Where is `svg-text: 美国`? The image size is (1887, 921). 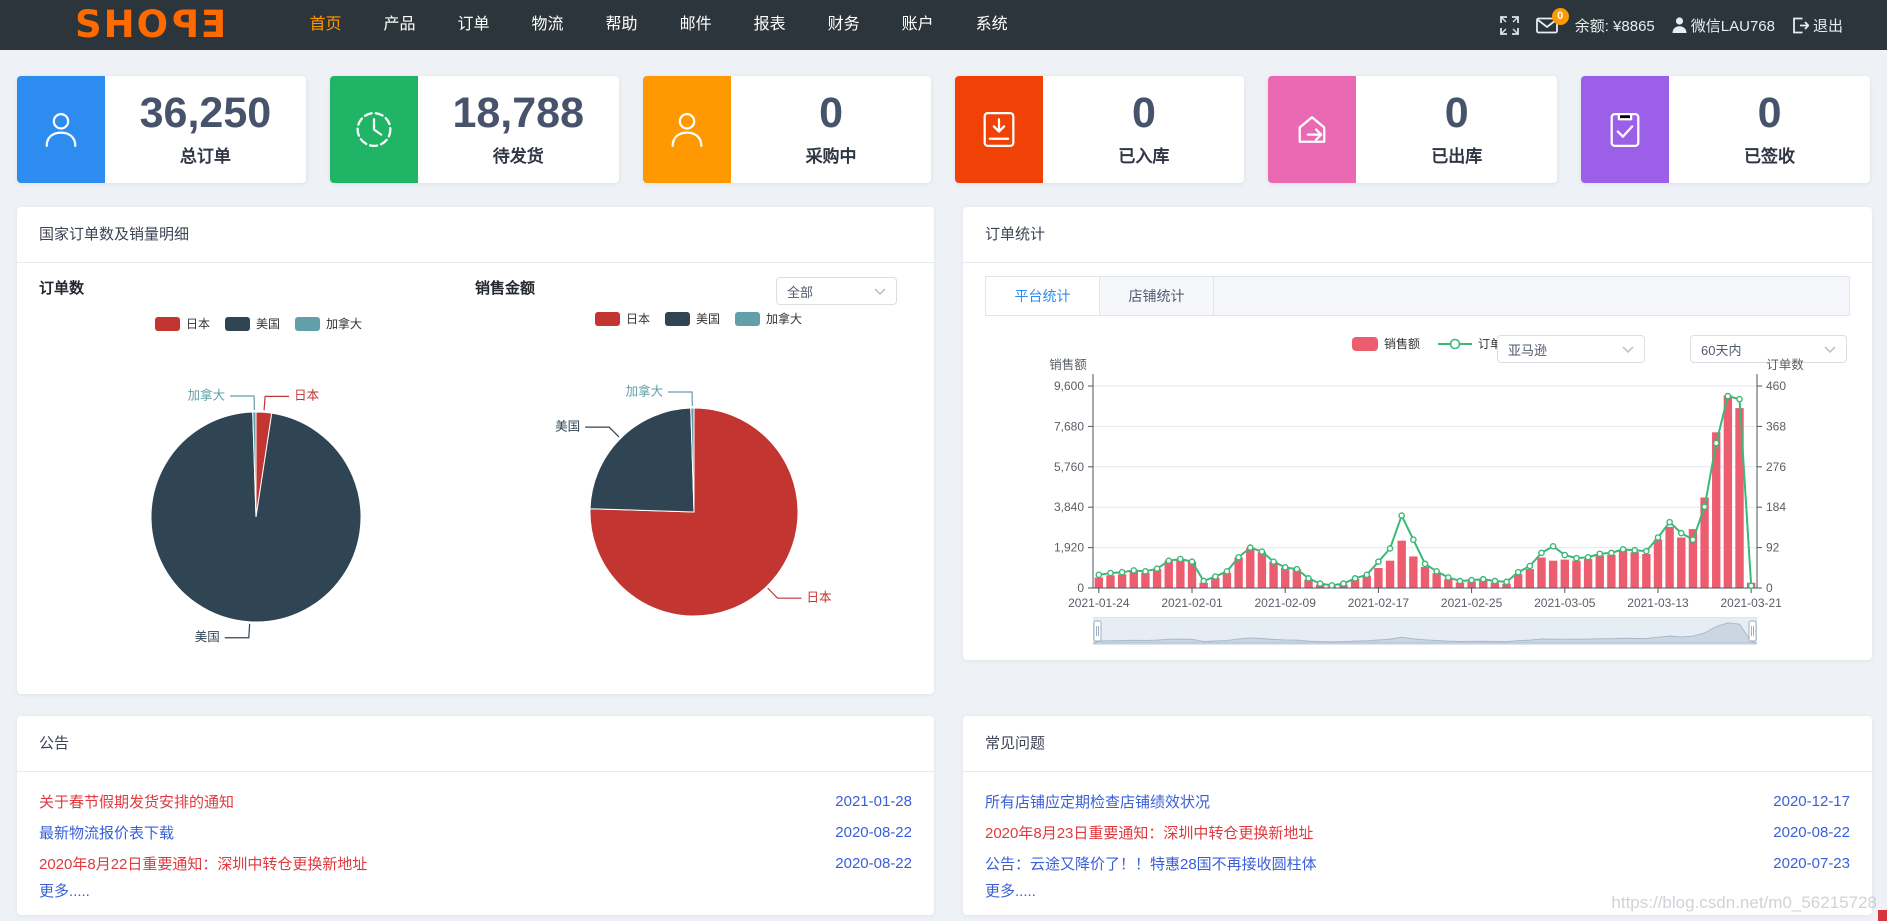 svg-text: 美国 is located at coordinates (207, 637).